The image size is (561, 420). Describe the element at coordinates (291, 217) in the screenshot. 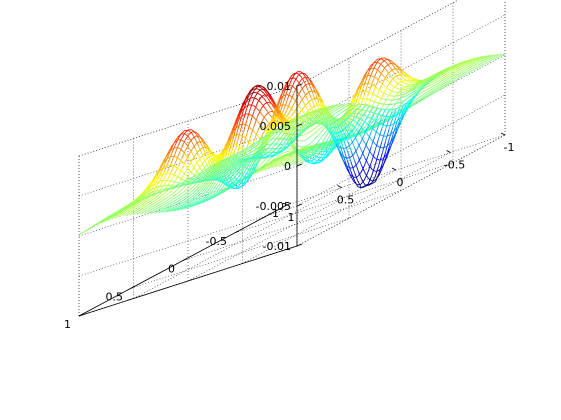

I see `x-tick-label: 1` at that location.